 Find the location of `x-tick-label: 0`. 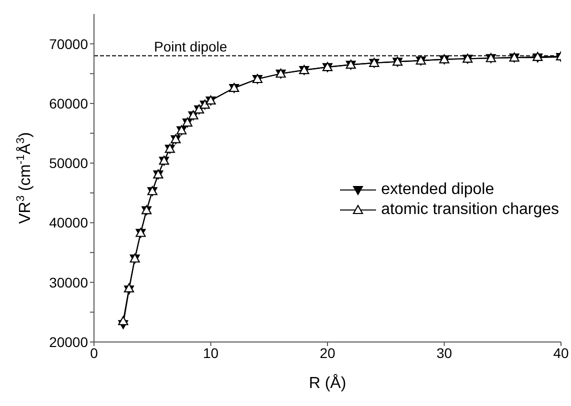

x-tick-label: 0 is located at coordinates (94, 352).